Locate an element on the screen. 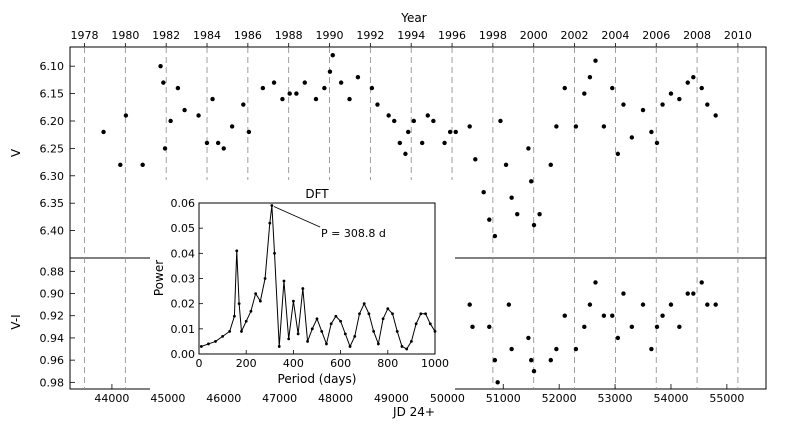  year-tick-label: 2010 is located at coordinates (738, 35).